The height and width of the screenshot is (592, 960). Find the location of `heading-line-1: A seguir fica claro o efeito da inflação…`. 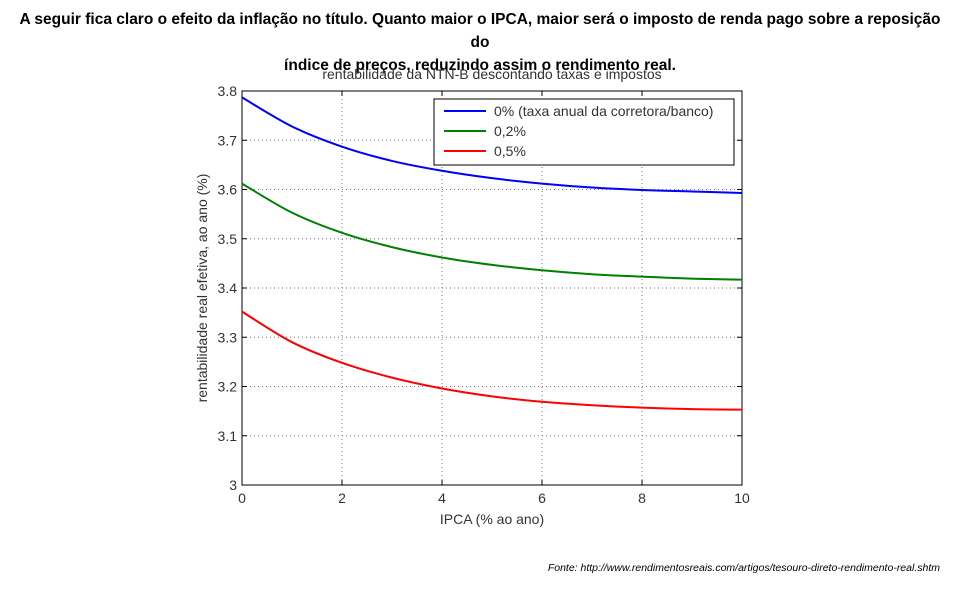

heading-line-1: A seguir fica claro o efeito da inflação… is located at coordinates (480, 31).